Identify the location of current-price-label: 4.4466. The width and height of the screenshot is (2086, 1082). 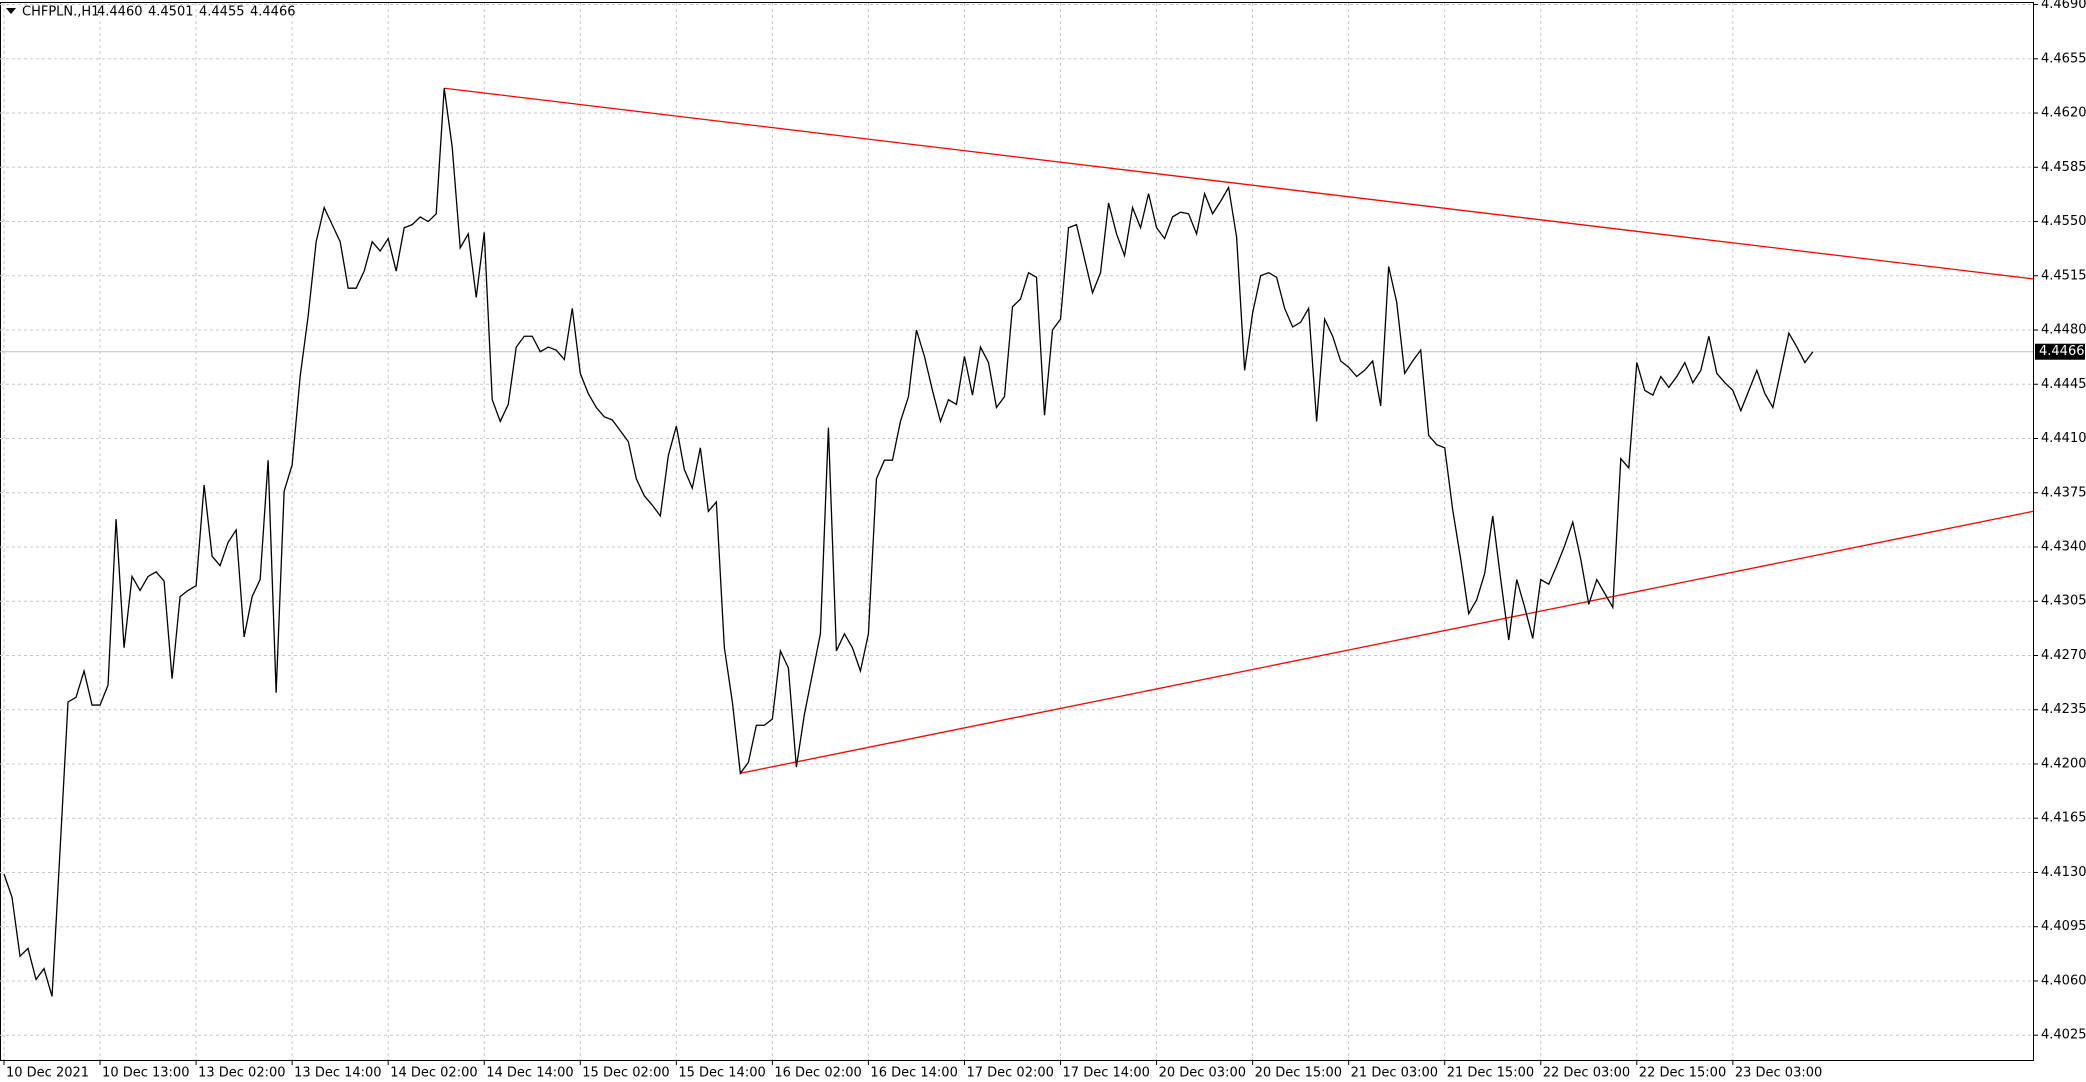
(2062, 351).